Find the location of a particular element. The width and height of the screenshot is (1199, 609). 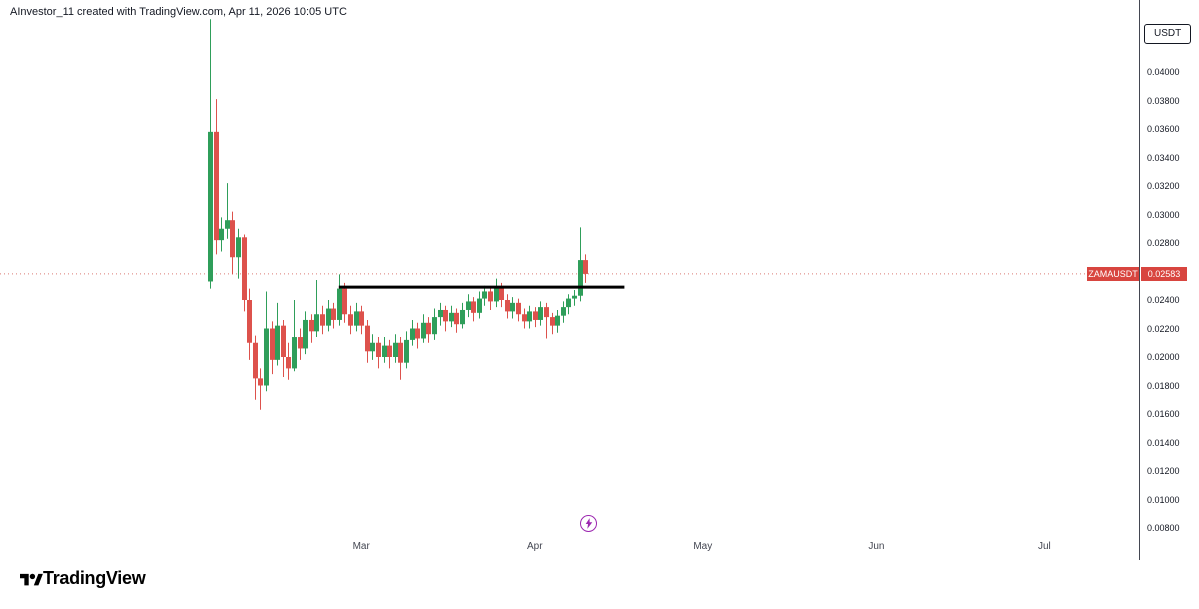

tradingview-wordmark: TradingView is located at coordinates (94, 578).